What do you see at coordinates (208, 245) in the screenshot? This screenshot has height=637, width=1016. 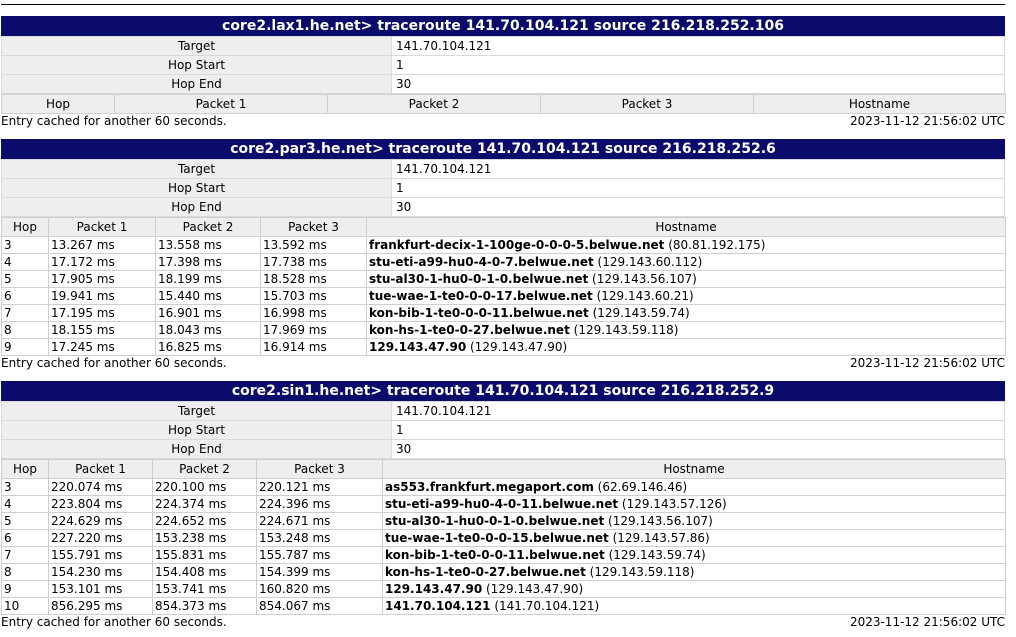 I see `packet-2-time: 13.558 ms` at bounding box center [208, 245].